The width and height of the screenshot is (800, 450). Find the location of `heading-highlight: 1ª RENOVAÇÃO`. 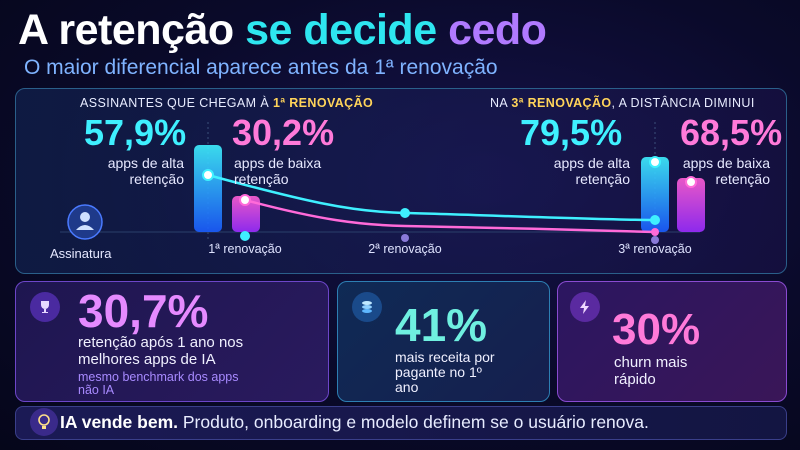

heading-highlight: 1ª RENOVAÇÃO is located at coordinates (323, 103).